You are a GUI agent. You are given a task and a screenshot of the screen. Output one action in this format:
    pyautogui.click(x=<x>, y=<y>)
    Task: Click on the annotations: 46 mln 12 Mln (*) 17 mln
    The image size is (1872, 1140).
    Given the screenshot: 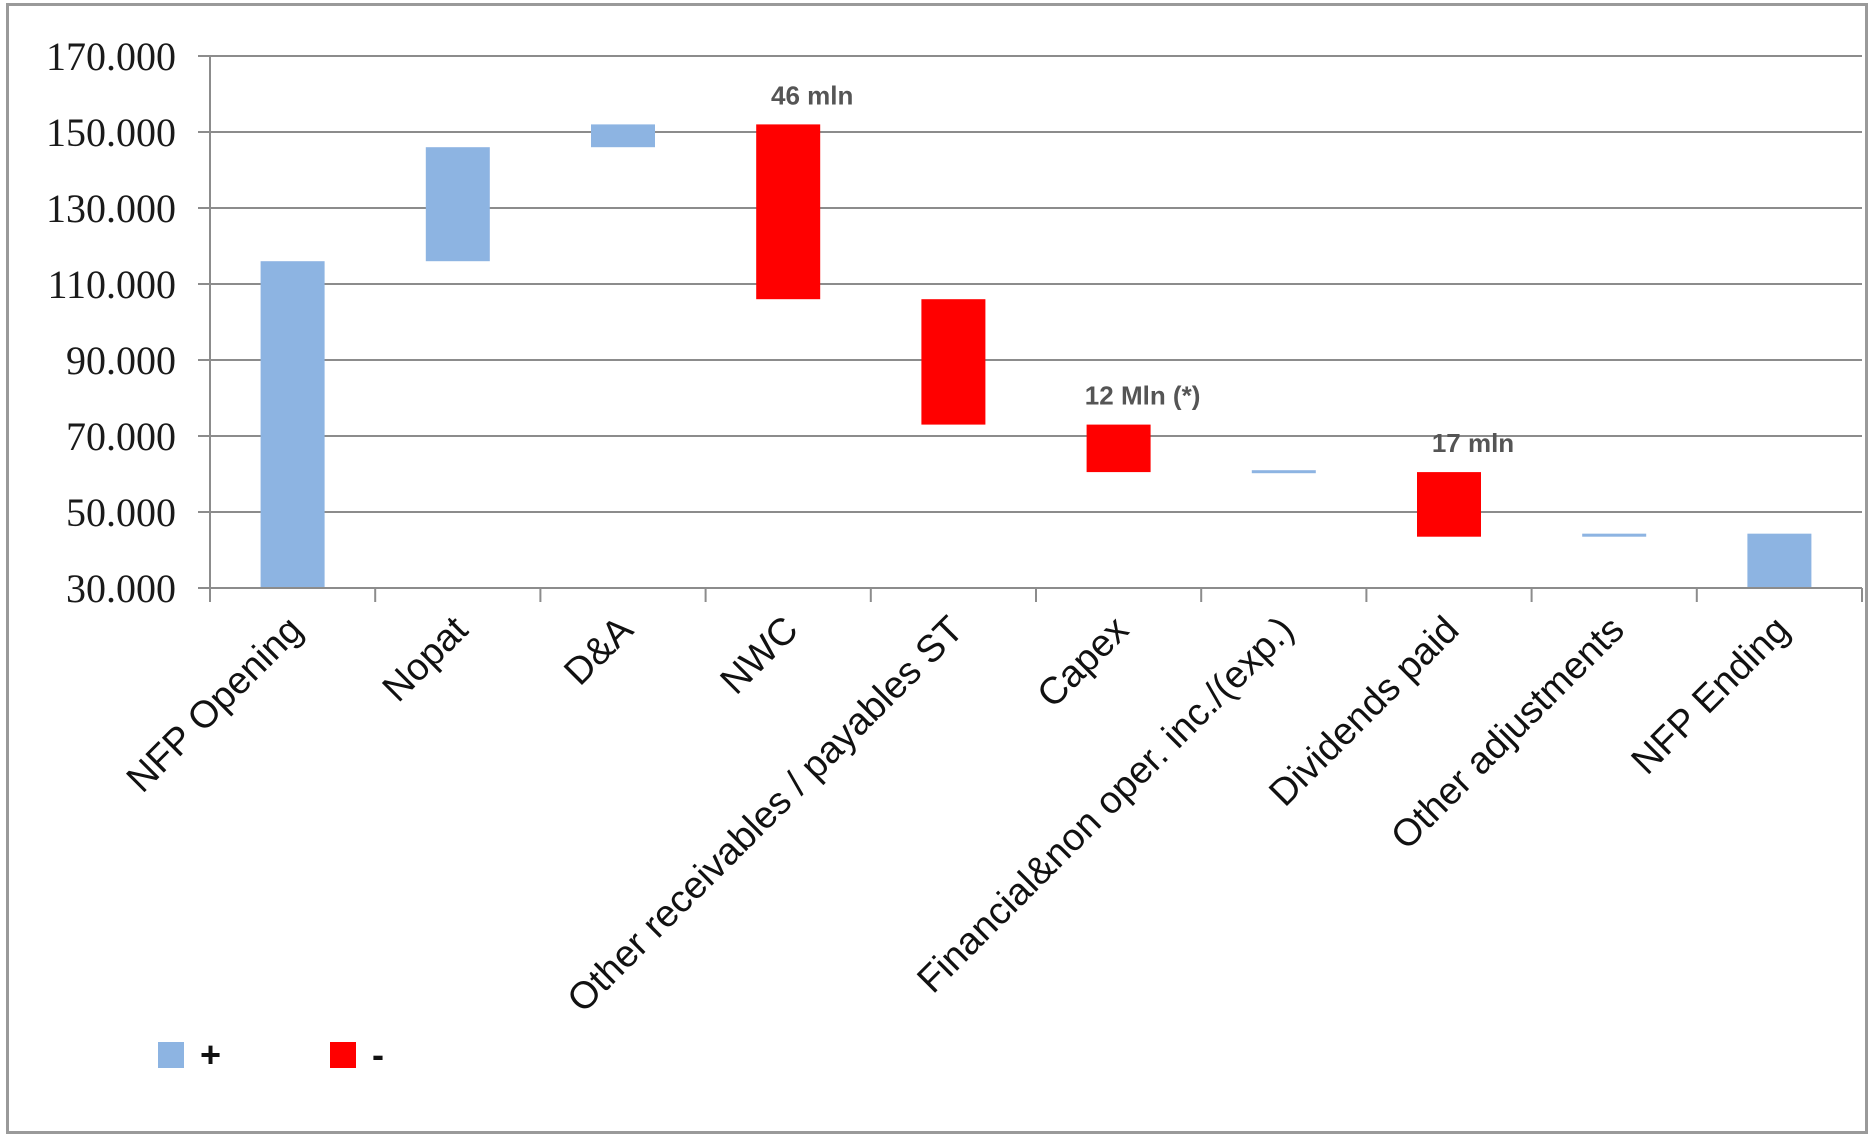 What is the action you would take?
    pyautogui.click(x=1142, y=269)
    